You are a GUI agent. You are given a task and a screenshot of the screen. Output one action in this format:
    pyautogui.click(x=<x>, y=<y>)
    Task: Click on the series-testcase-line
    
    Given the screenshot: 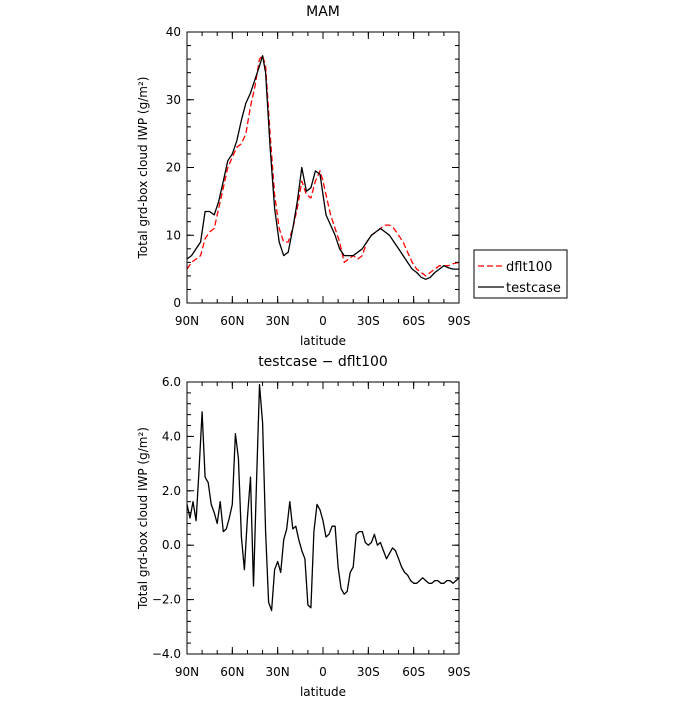 What is the action you would take?
    pyautogui.click(x=322, y=167)
    